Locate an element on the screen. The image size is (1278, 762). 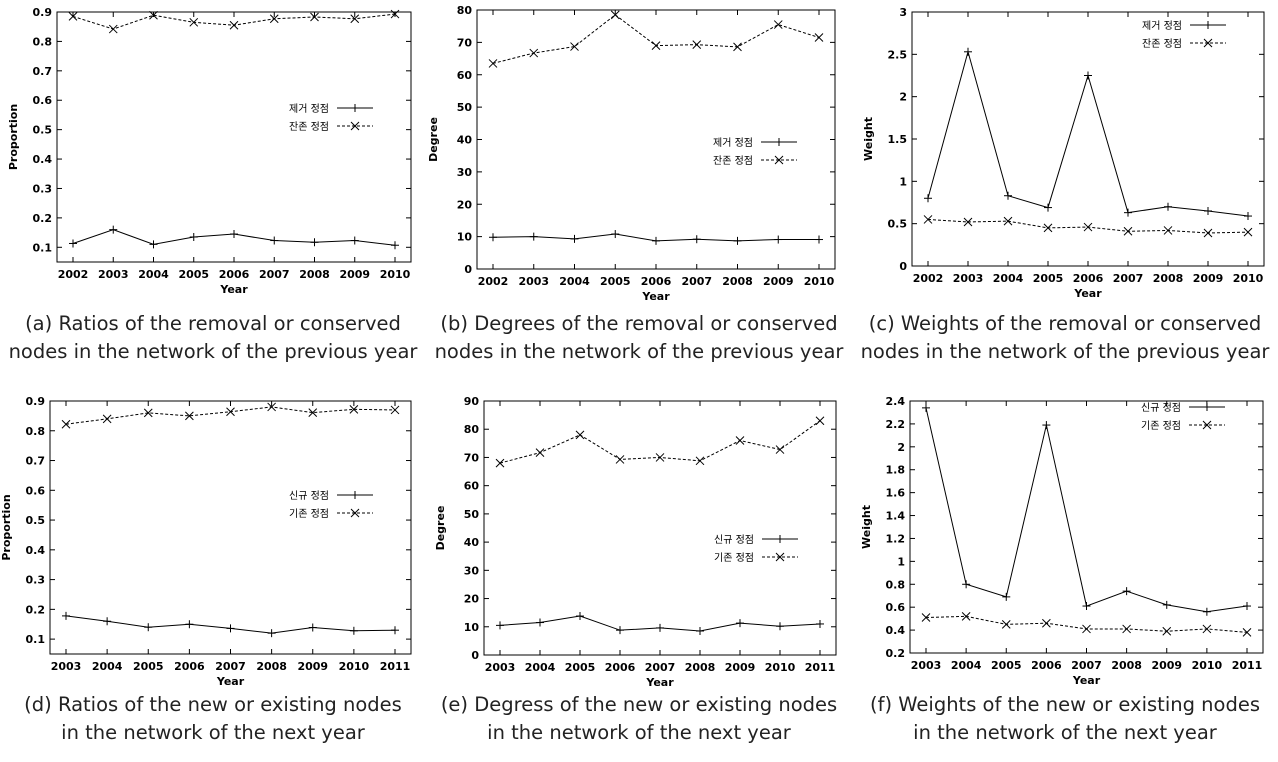
y-tick-label: 50 is located at coordinates (472, 514).